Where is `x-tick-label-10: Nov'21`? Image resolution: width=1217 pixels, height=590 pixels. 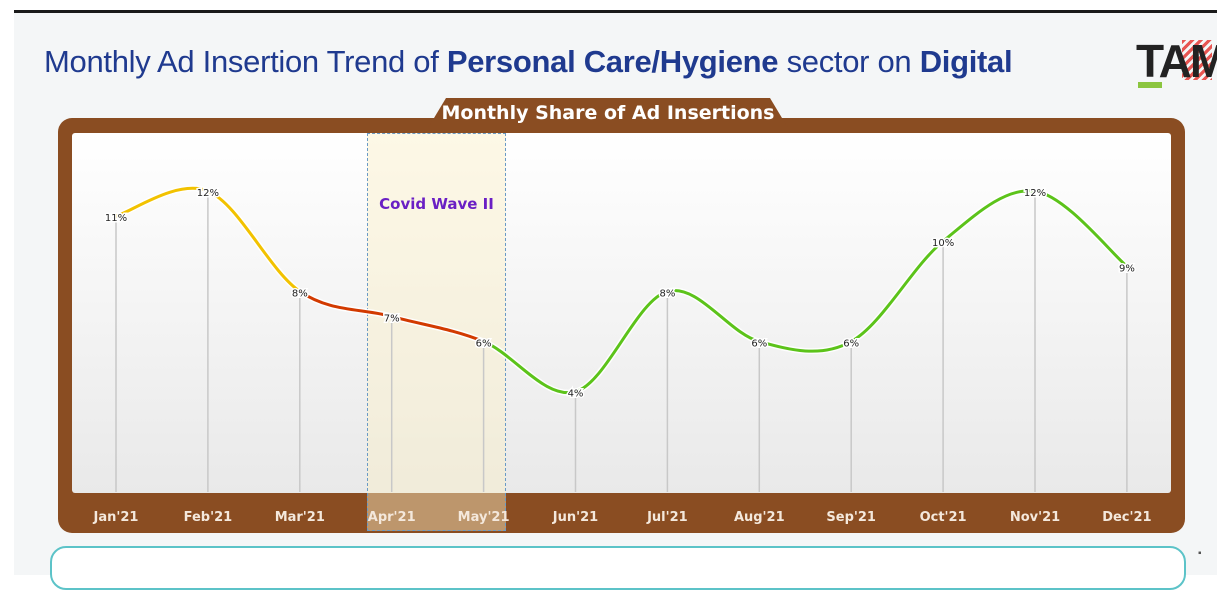 x-tick-label-10: Nov'21 is located at coordinates (1035, 517).